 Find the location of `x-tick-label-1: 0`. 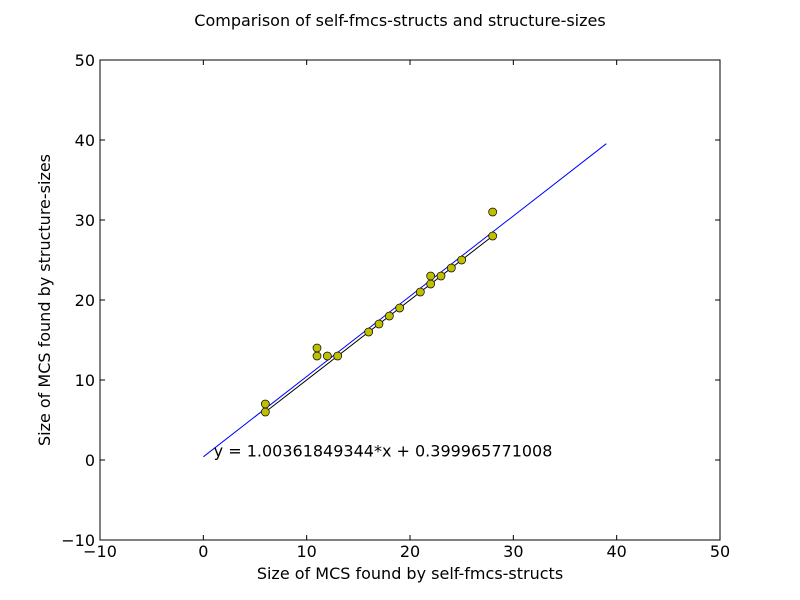

x-tick-label-1: 0 is located at coordinates (203, 551).